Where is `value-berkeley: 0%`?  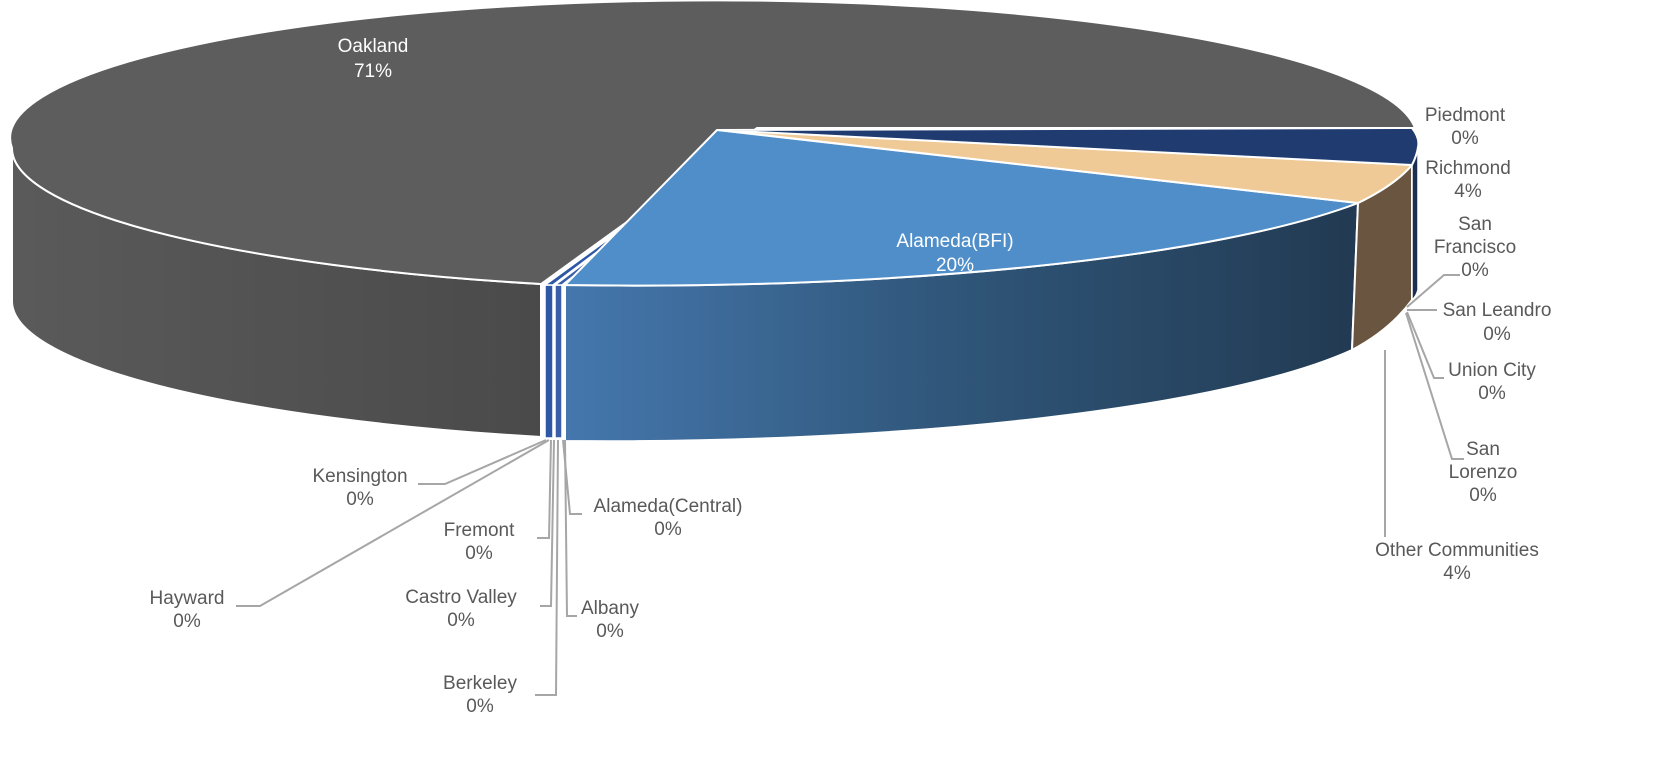 value-berkeley: 0% is located at coordinates (480, 706).